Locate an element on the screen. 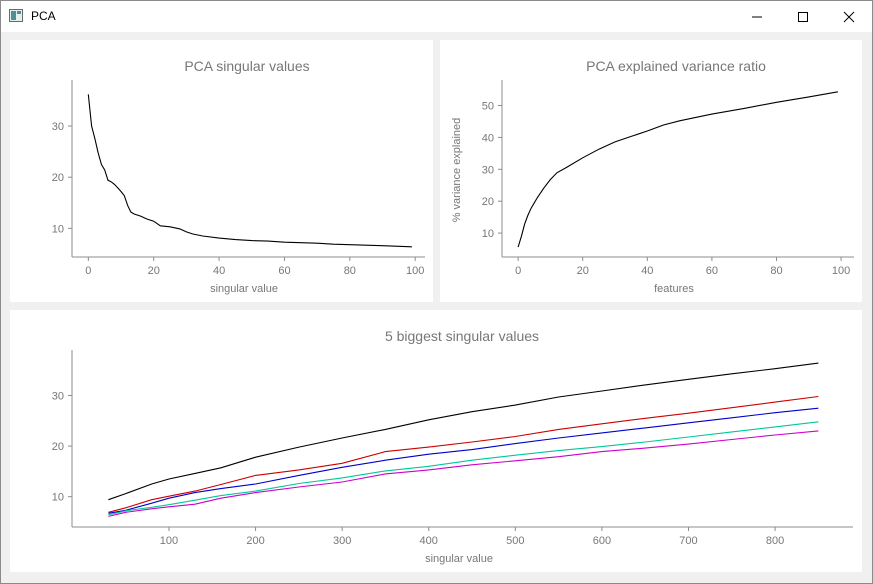 This screenshot has height=584, width=873. x-tick-label: 700 is located at coordinates (688, 541).